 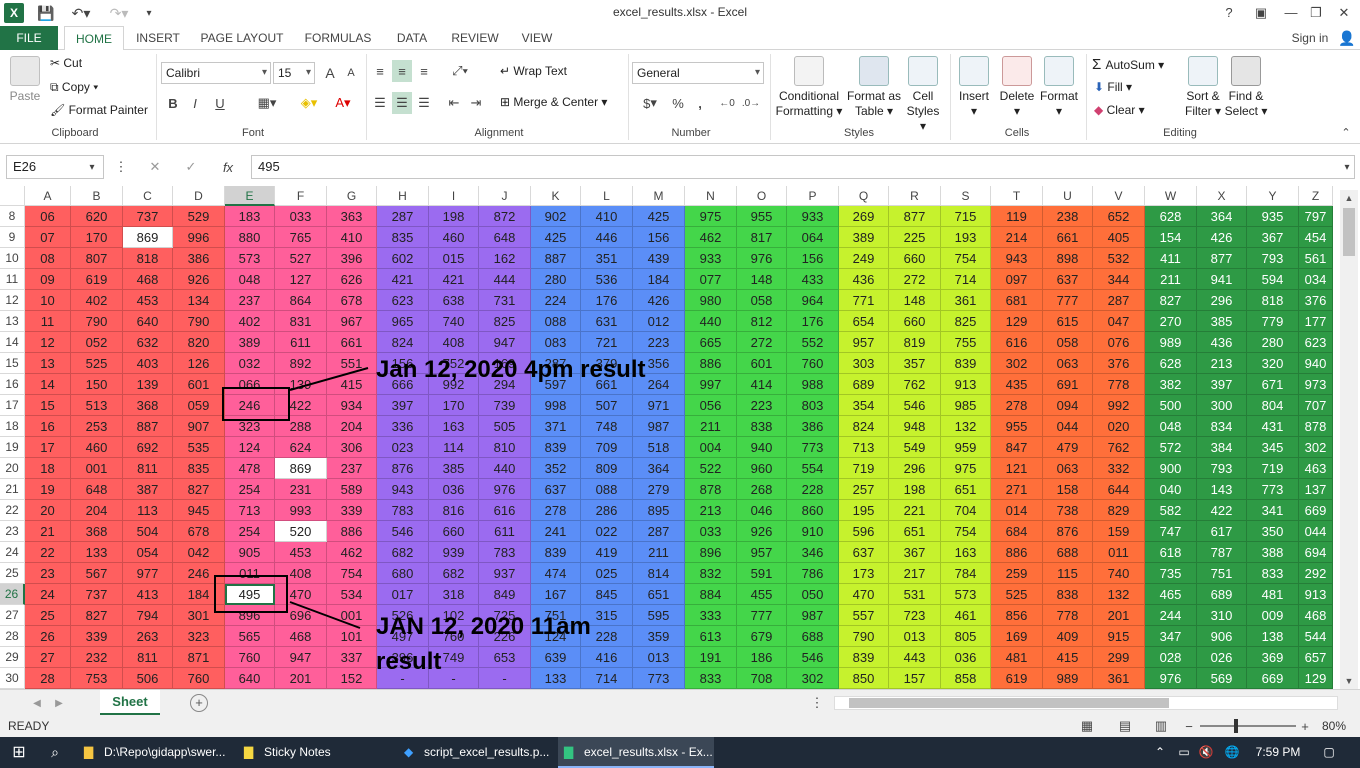 I want to click on column-header-f: F, so click(x=301, y=196).